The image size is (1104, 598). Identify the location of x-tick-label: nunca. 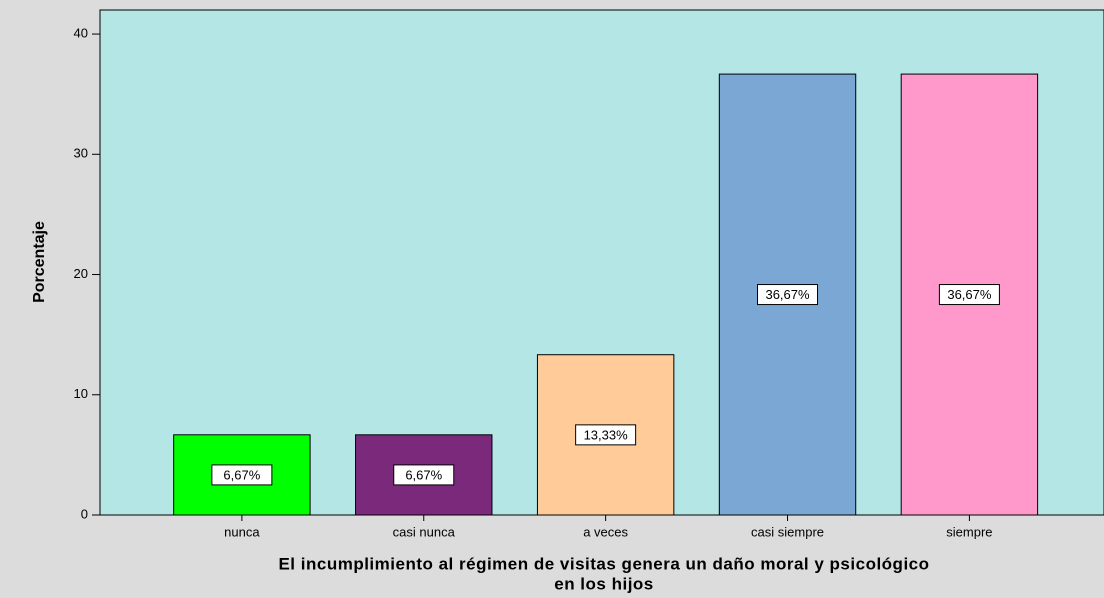
(242, 531).